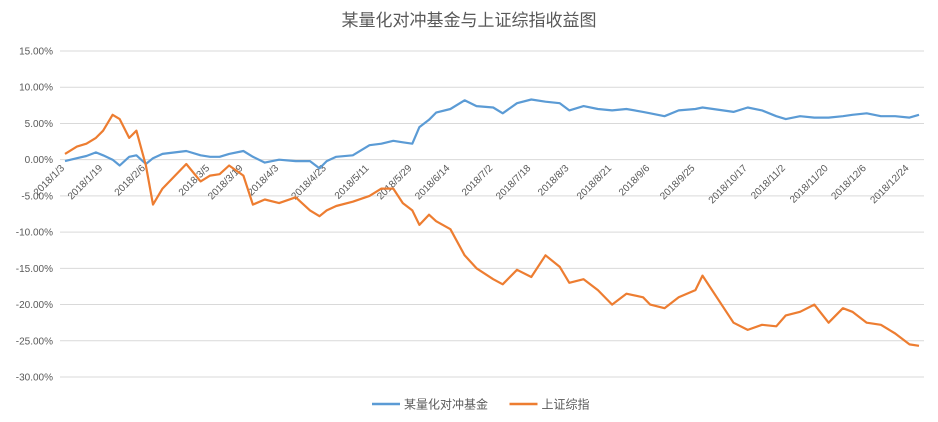 The height and width of the screenshot is (422, 938). Describe the element at coordinates (36, 88) in the screenshot. I see `y-tick-label: 10.00%` at that location.